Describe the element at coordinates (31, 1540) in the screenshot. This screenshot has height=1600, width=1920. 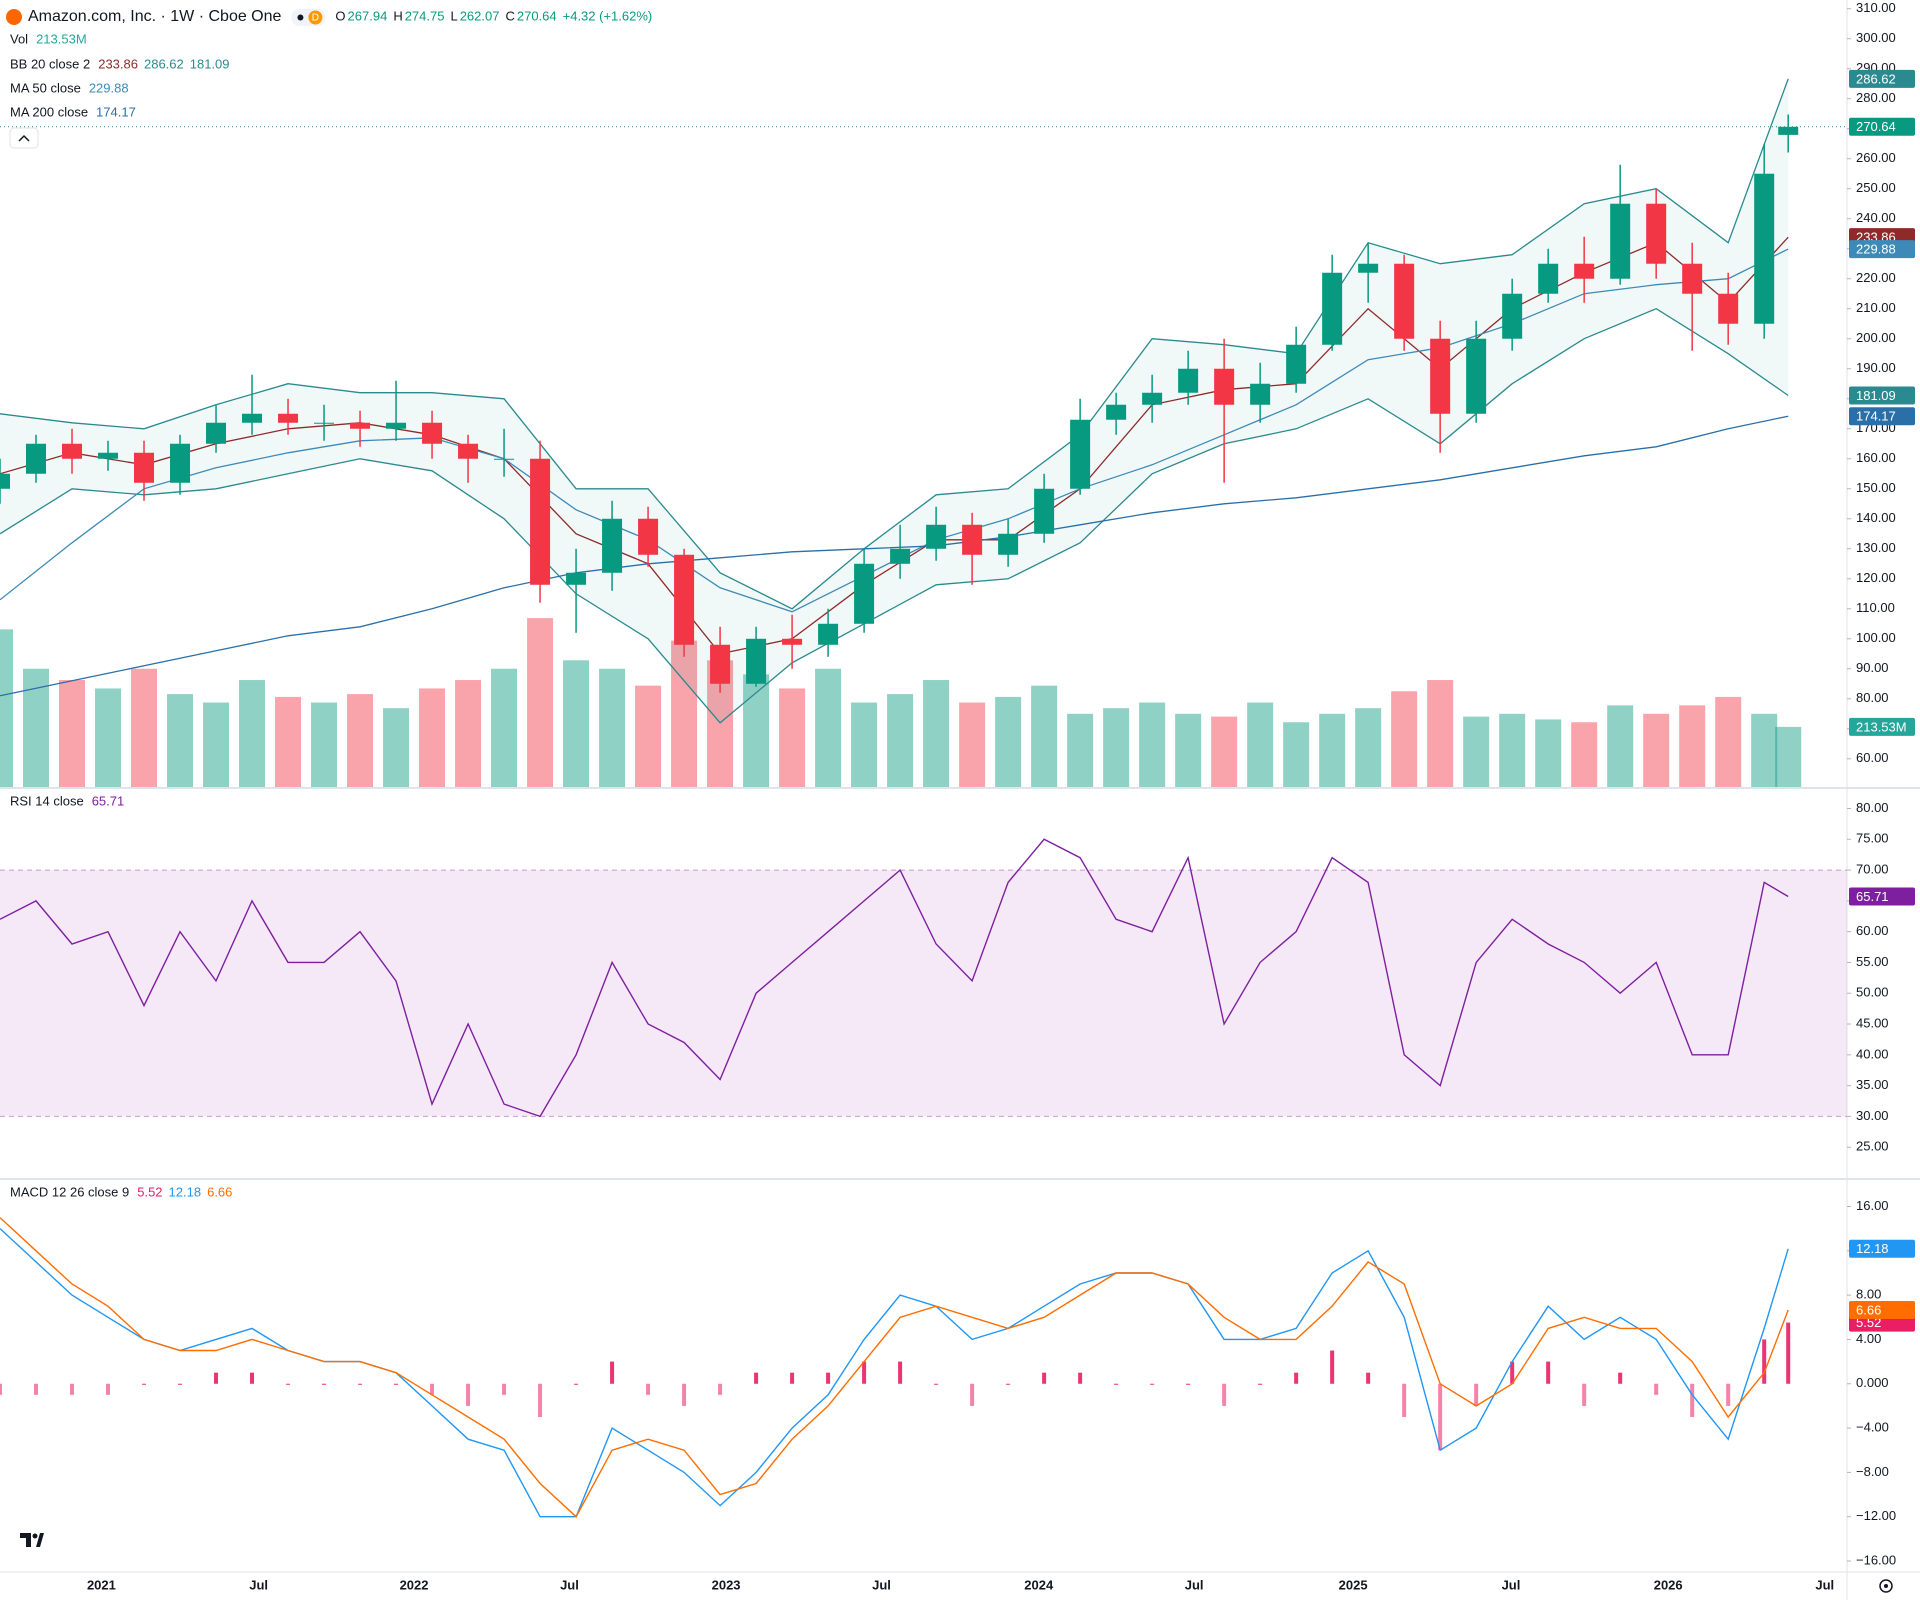
I see `tradingview-logo` at that location.